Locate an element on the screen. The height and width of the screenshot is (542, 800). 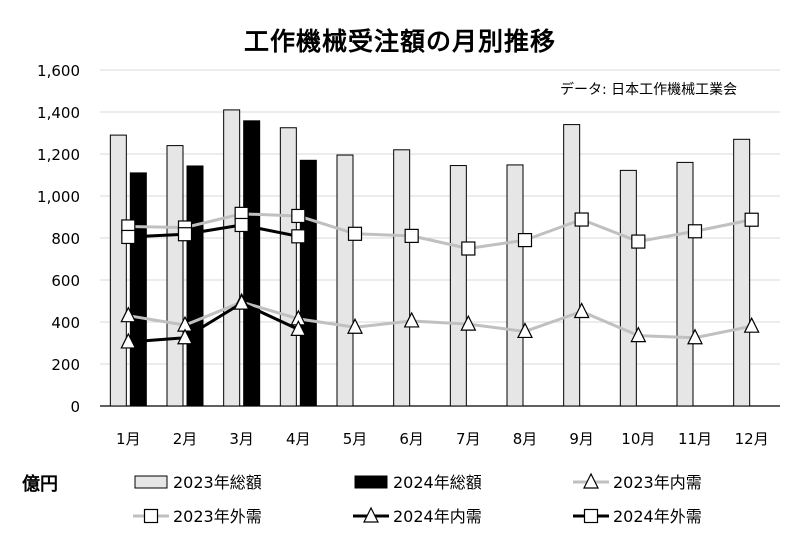
y-tick-label: 400 is located at coordinates (65, 323).